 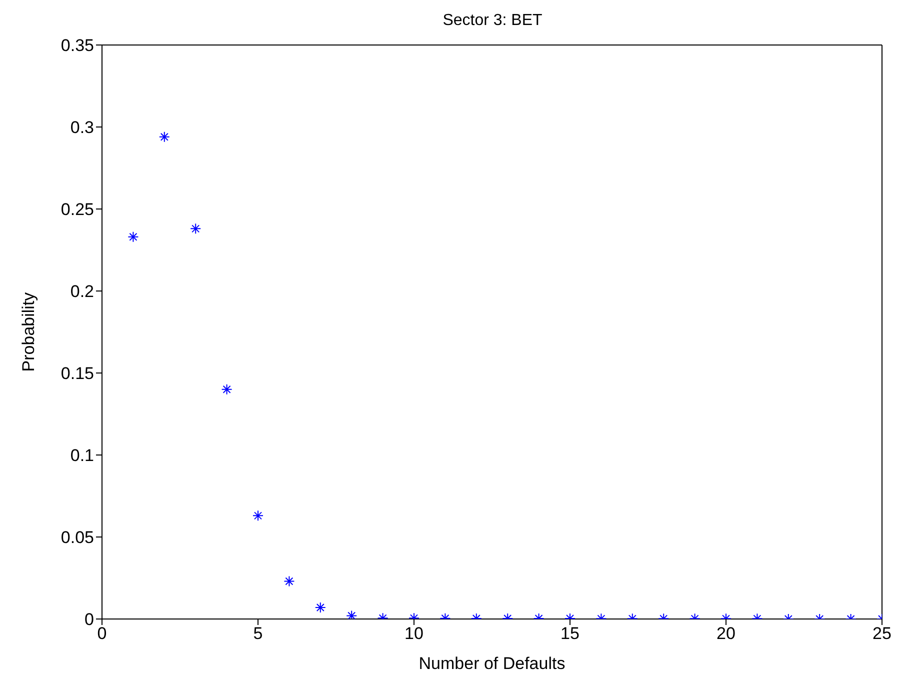 I want to click on x-tick-label: 5, so click(x=258, y=634).